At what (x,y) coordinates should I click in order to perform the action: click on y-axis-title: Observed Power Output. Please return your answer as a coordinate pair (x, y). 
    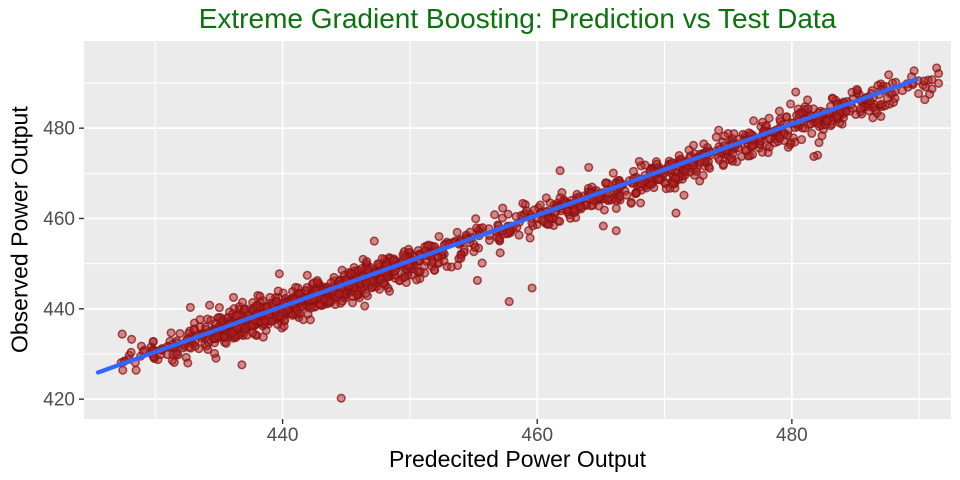
    Looking at the image, I should click on (19, 230).